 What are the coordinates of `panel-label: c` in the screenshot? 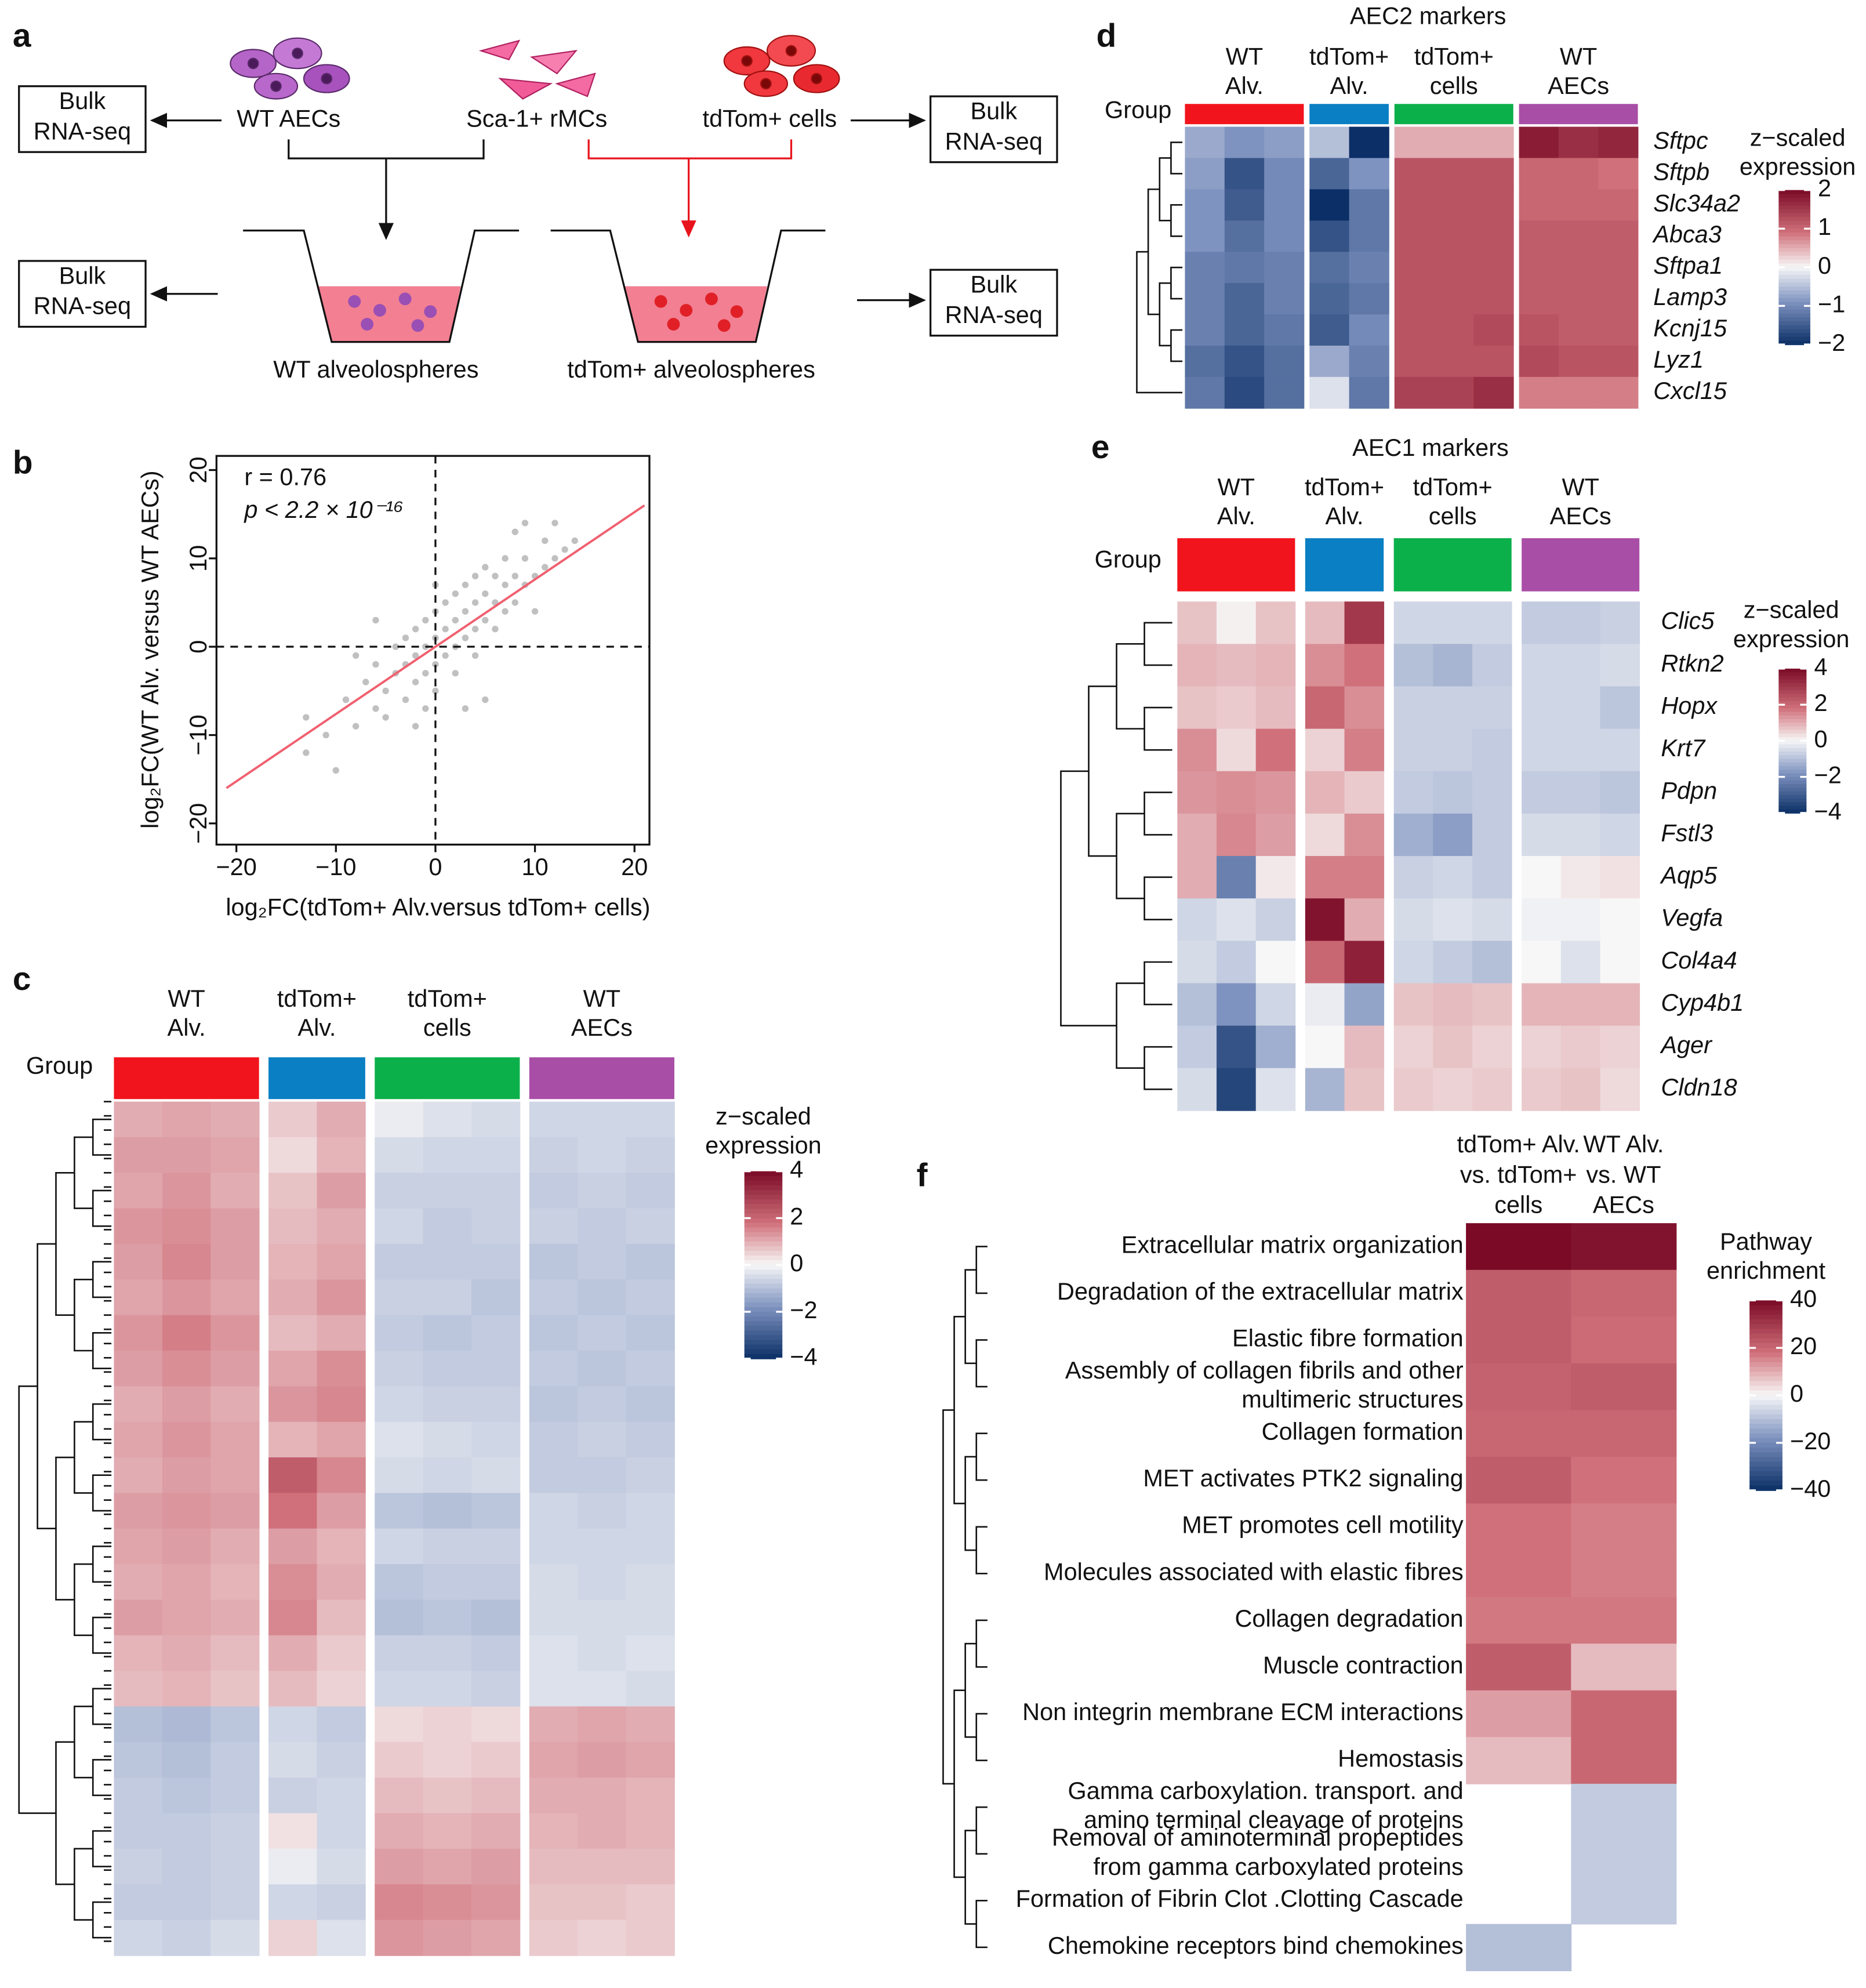 It's located at (22, 979).